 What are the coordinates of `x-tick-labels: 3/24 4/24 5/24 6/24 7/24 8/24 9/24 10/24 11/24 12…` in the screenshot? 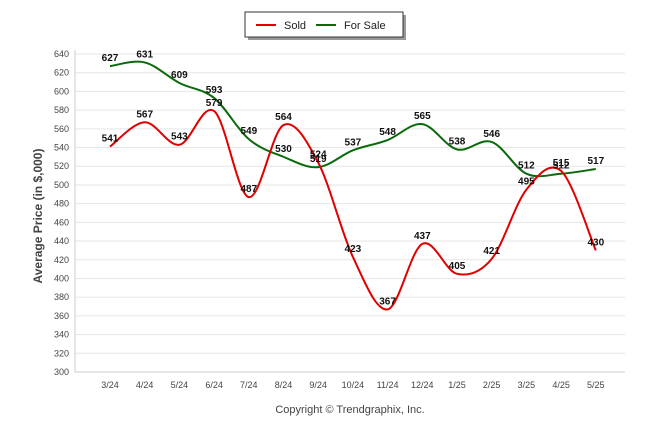 It's located at (352, 385).